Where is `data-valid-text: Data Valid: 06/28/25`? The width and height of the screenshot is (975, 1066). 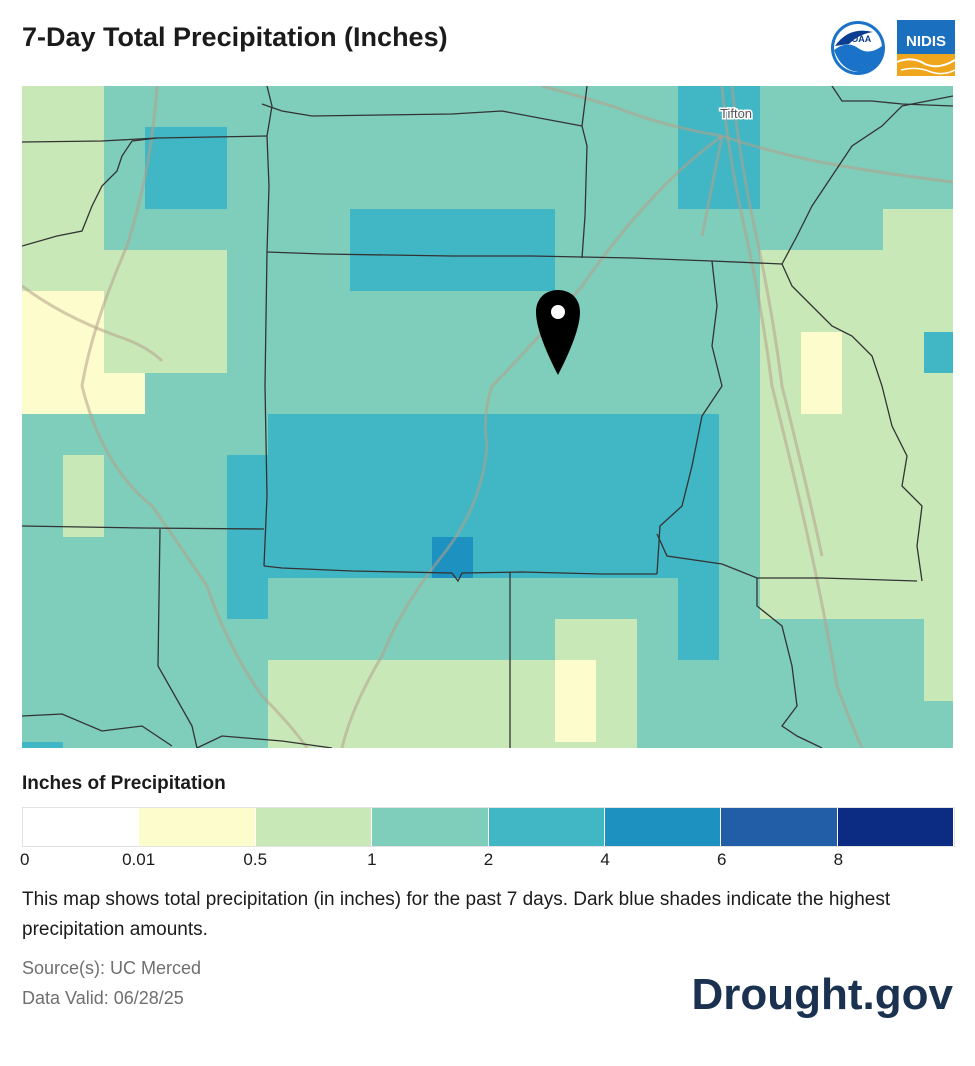 data-valid-text: Data Valid: 06/28/25 is located at coordinates (103, 998).